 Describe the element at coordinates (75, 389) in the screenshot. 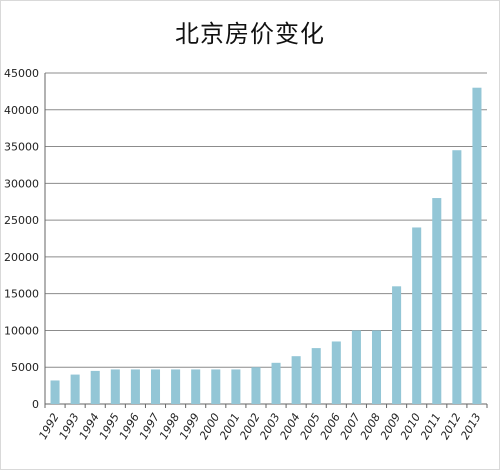

I see `bar-1993` at that location.